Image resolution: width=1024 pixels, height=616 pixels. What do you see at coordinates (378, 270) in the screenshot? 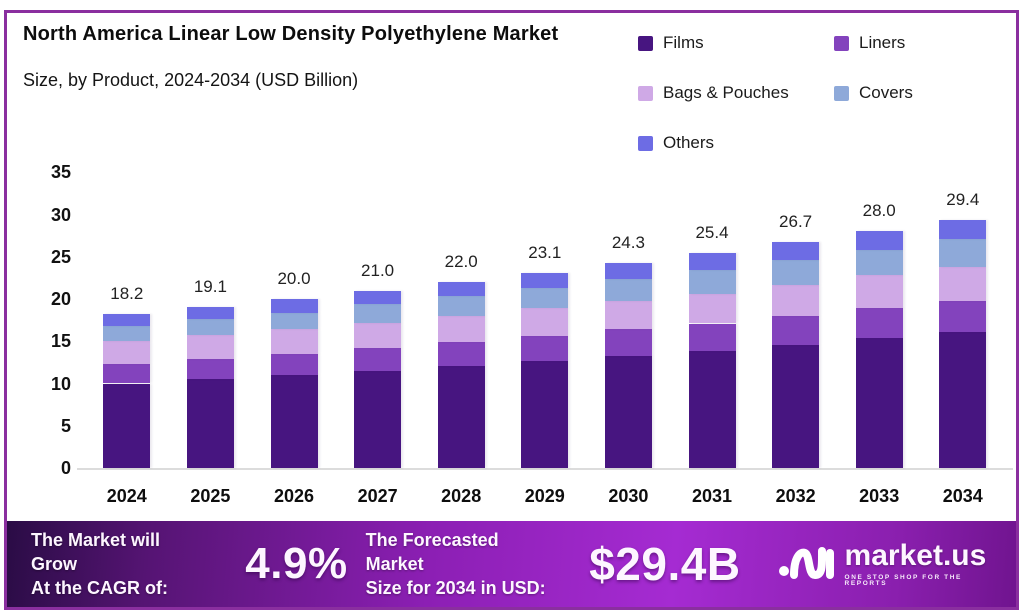
I see `bar-total-label: 21.0` at bounding box center [378, 270].